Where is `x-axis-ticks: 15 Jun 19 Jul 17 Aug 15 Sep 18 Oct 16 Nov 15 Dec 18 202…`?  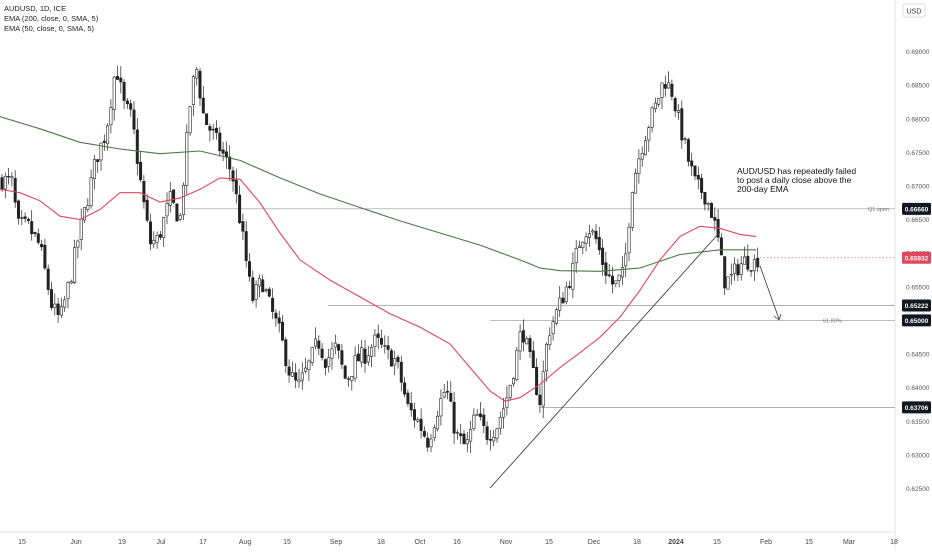
x-axis-ticks: 15 Jun 19 Jul 17 Aug 15 Sep 18 Oct 16 Nov 15 Dec 18 202… is located at coordinates (458, 542).